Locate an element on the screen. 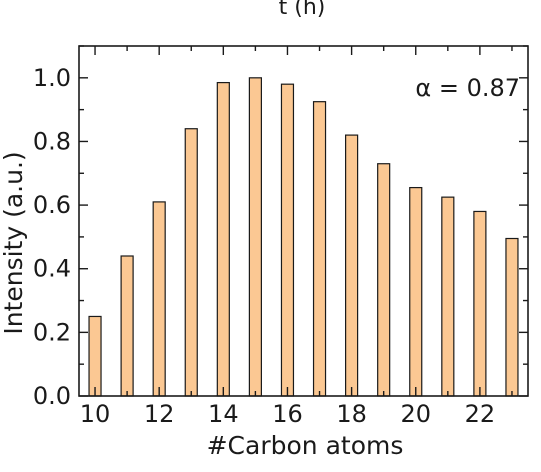 The height and width of the screenshot is (472, 541). y-tick-label: 0.4 is located at coordinates (52, 269).